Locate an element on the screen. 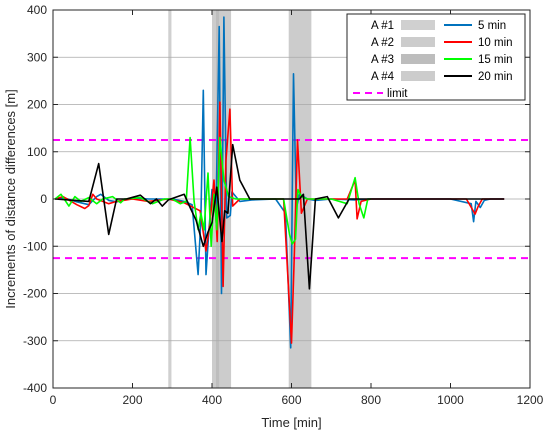 The height and width of the screenshot is (435, 550). y-tick-label-300: 300 is located at coordinates (37, 57).